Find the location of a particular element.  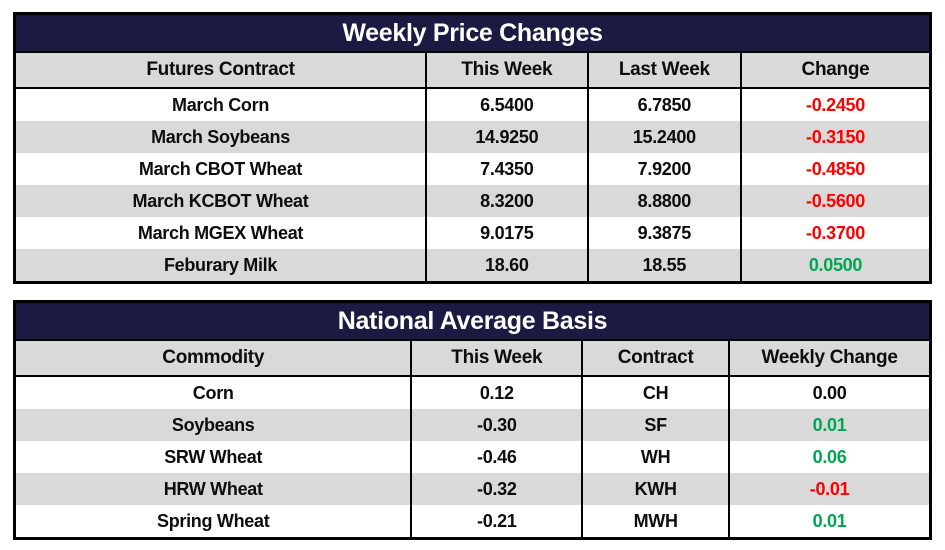

value-cell: -0.21 is located at coordinates (495, 521).